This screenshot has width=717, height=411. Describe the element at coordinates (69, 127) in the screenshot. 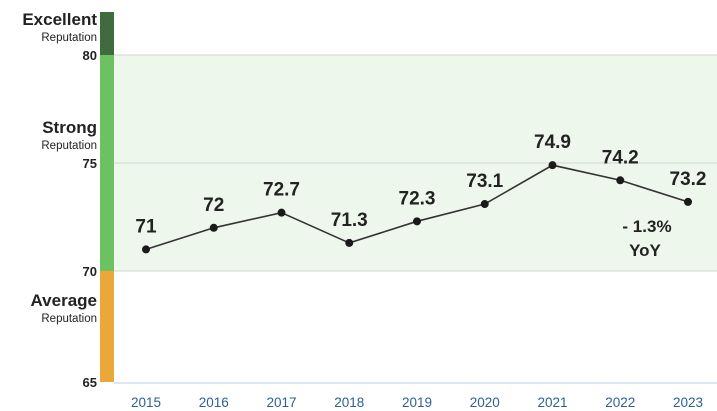

I see `strong-band-label: Strong` at that location.